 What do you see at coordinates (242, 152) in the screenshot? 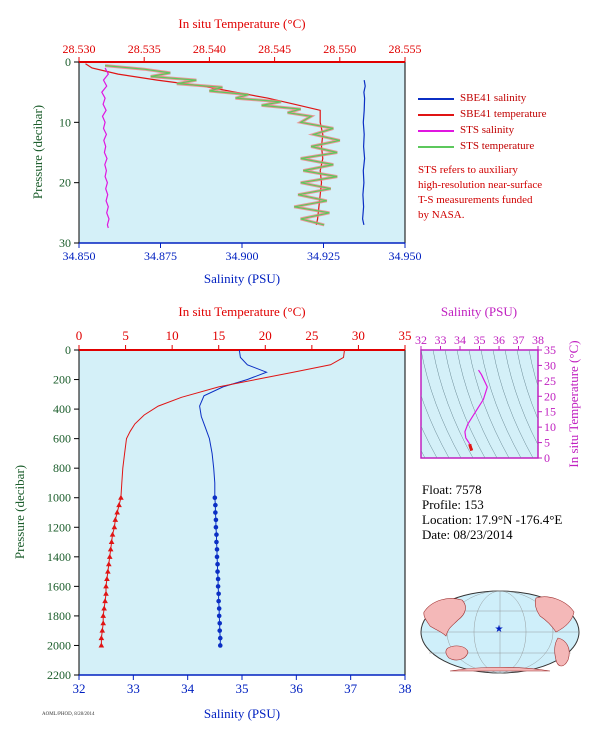
I see `near-surface-plot-area` at bounding box center [242, 152].